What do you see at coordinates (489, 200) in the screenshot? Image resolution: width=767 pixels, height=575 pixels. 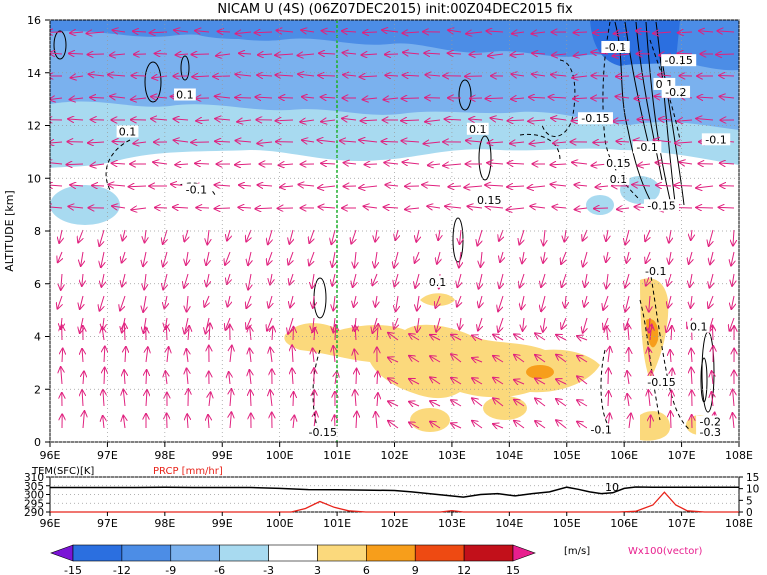 I see `contour-label: 0.15` at bounding box center [489, 200].